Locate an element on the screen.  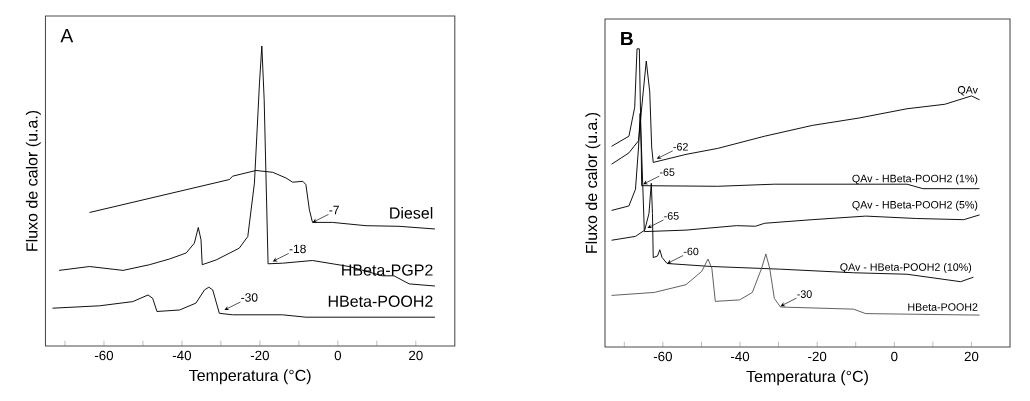
series-label: QAv - HBeta-POOH2 (10%) is located at coordinates (906, 268).